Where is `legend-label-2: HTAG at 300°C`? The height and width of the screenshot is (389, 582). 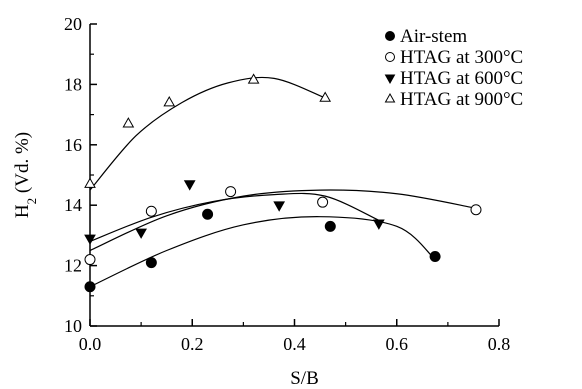 legend-label-2: HTAG at 300°C is located at coordinates (461, 57).